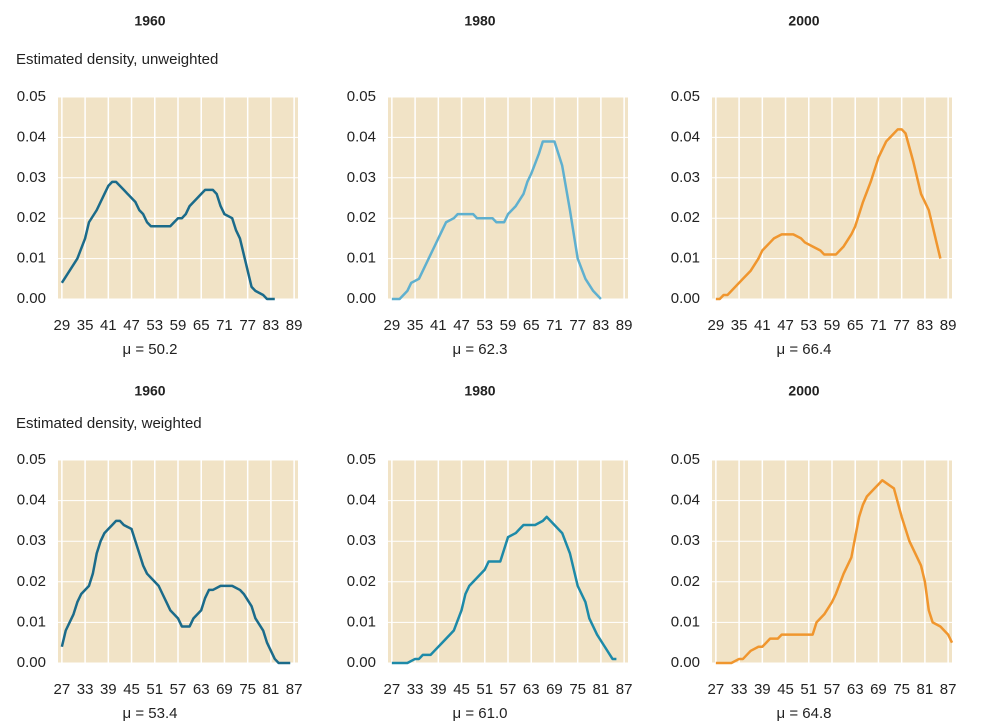  I want to click on x-axis-label: μ = 62.3, so click(480, 349).